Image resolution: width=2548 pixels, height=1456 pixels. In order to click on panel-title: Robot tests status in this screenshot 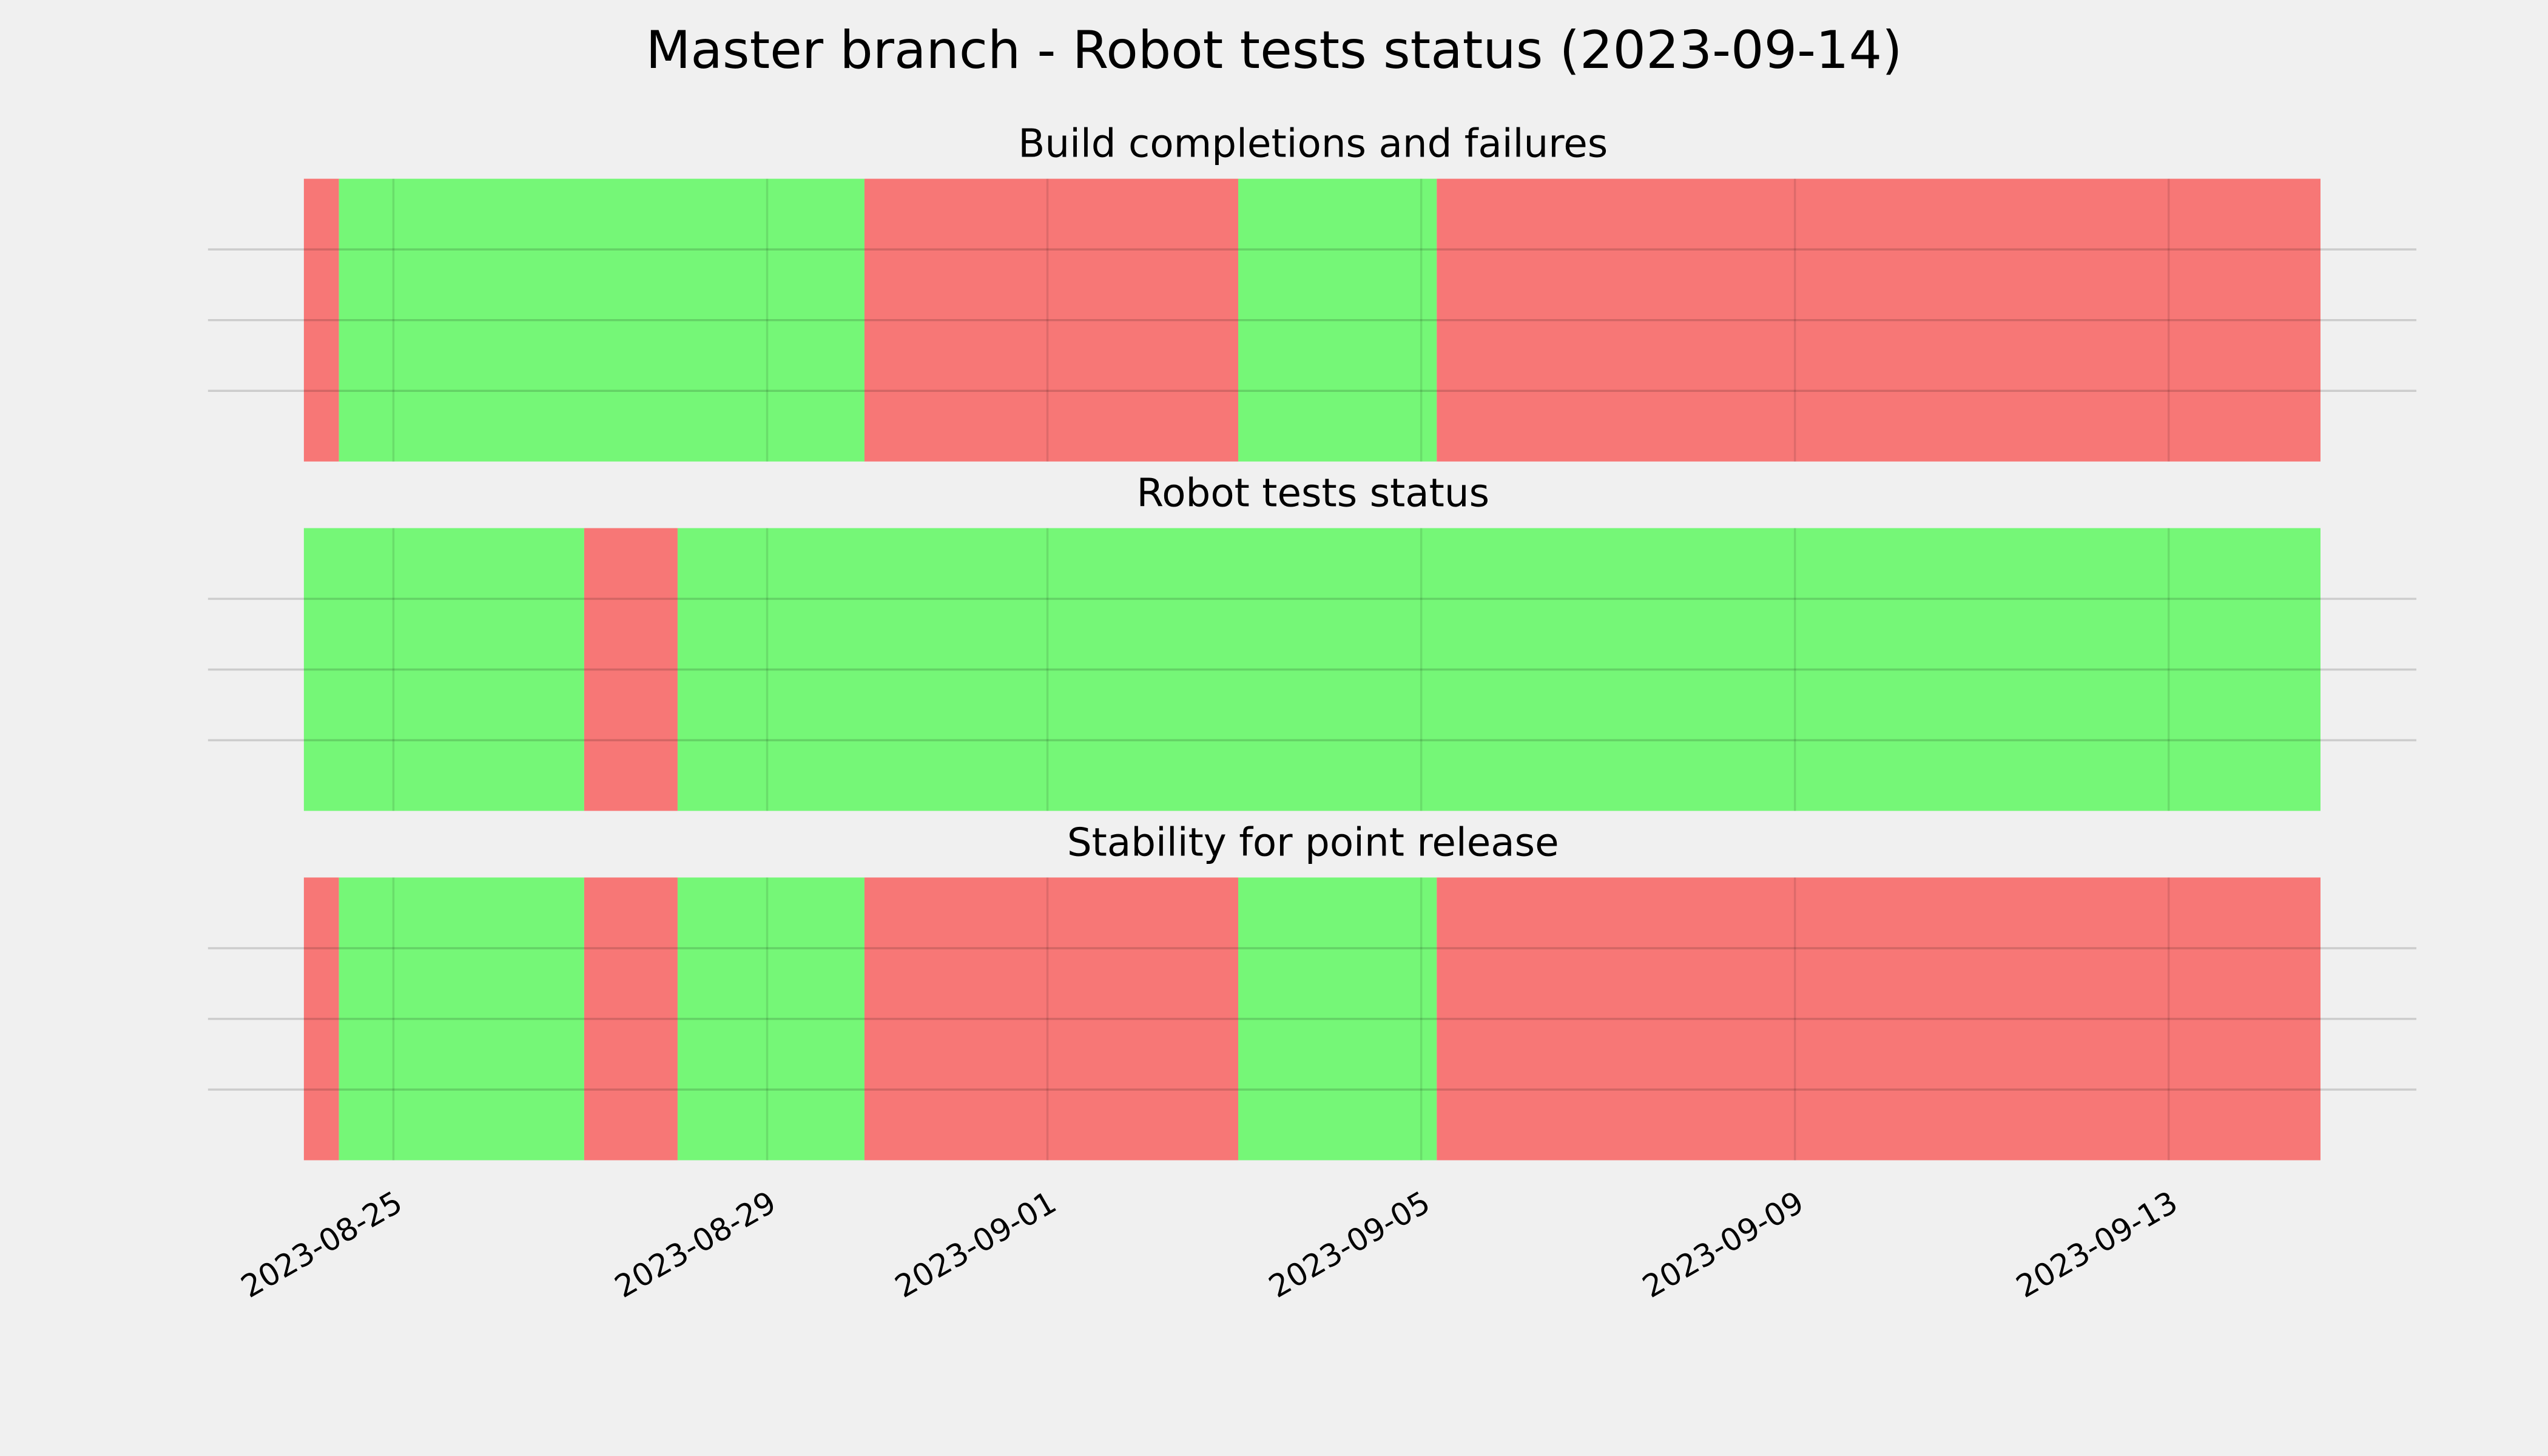, I will do `click(1312, 493)`.